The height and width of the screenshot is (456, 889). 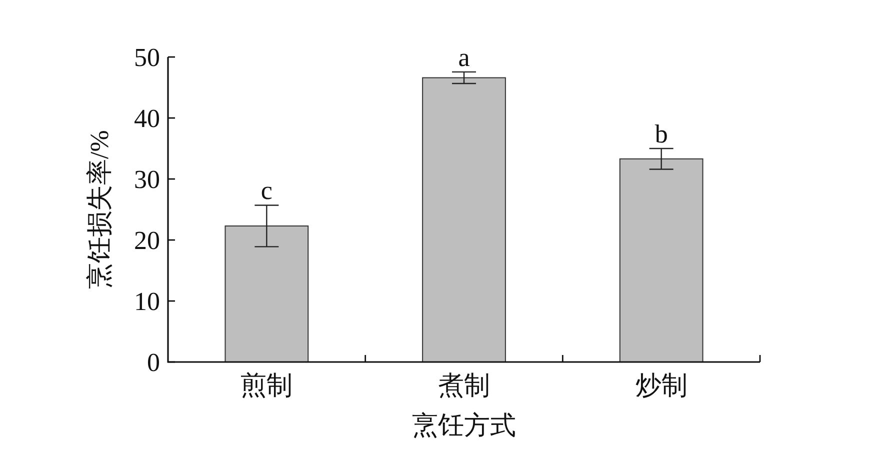 I want to click on annotation: b, so click(x=661, y=134).